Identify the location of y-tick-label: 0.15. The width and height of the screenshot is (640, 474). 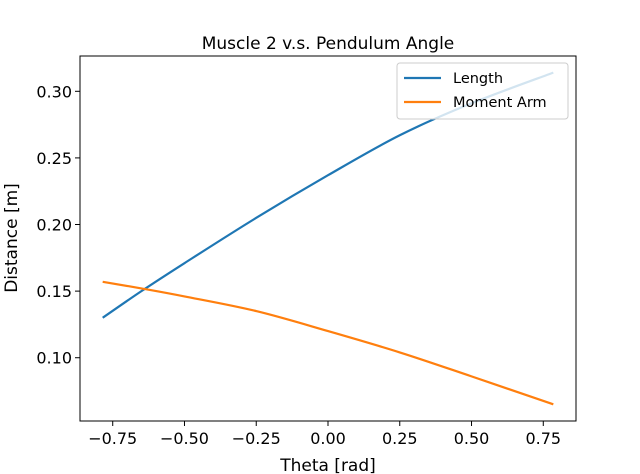
(54, 291).